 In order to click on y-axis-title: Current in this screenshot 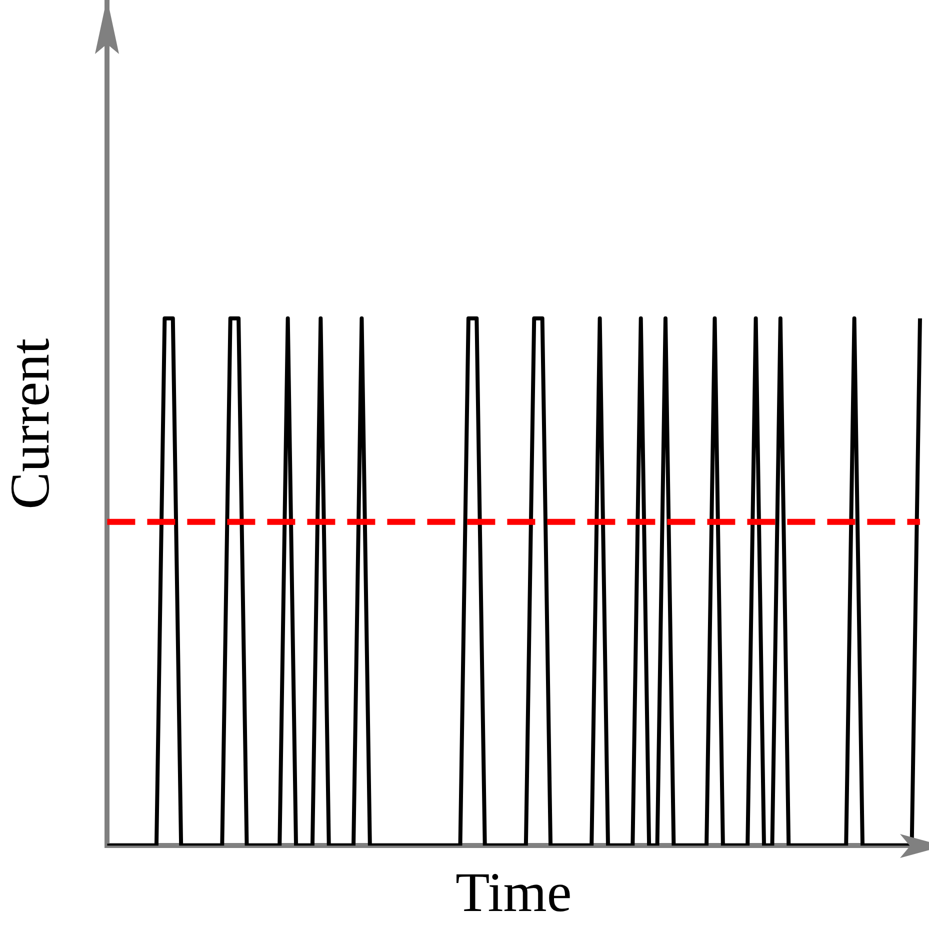, I will do `click(31, 424)`.